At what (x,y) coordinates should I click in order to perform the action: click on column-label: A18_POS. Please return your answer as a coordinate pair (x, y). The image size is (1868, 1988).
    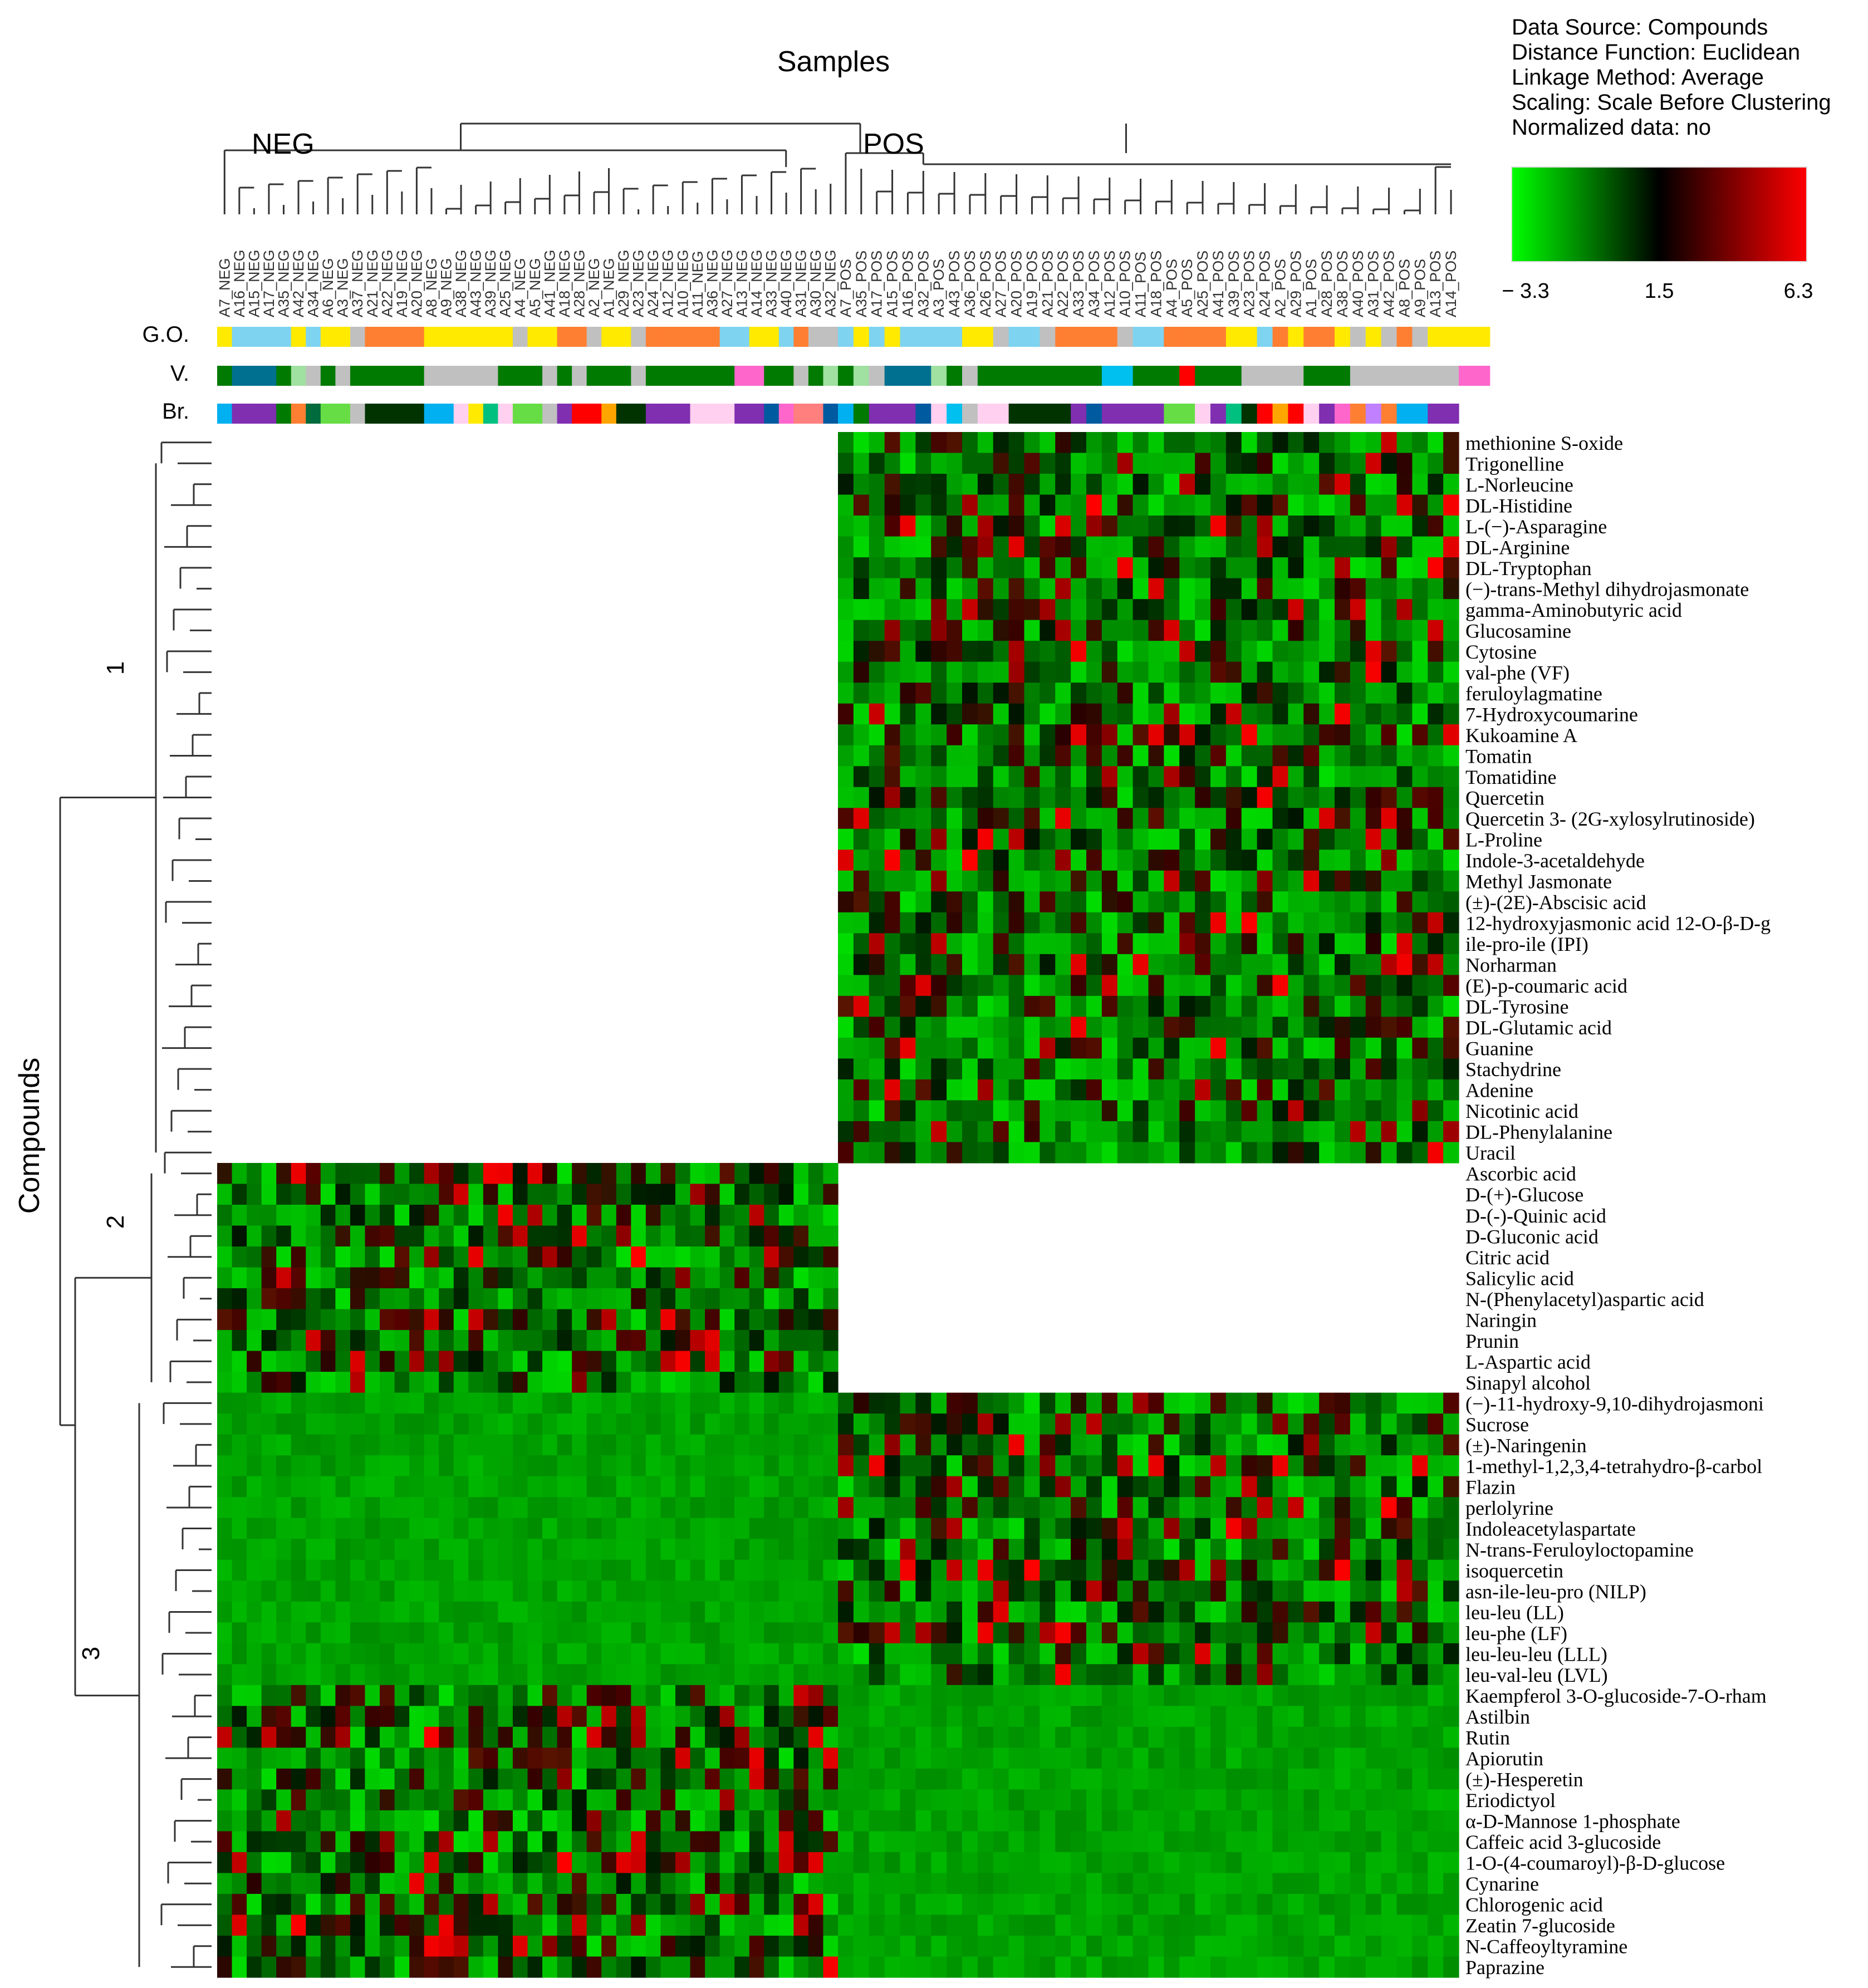
    Looking at the image, I should click on (1156, 284).